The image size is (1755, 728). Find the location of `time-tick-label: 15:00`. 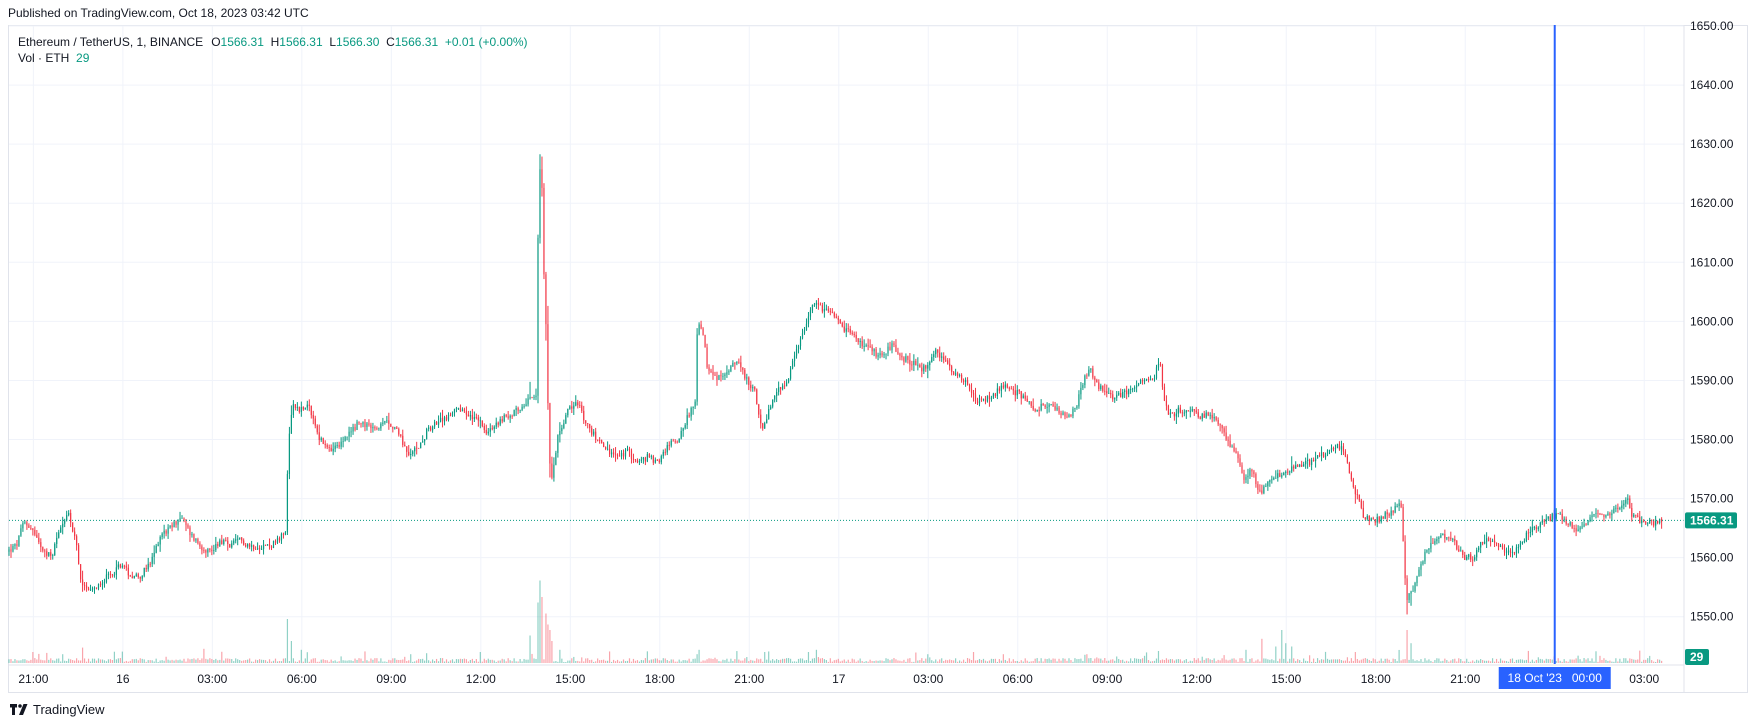

time-tick-label: 15:00 is located at coordinates (570, 679).